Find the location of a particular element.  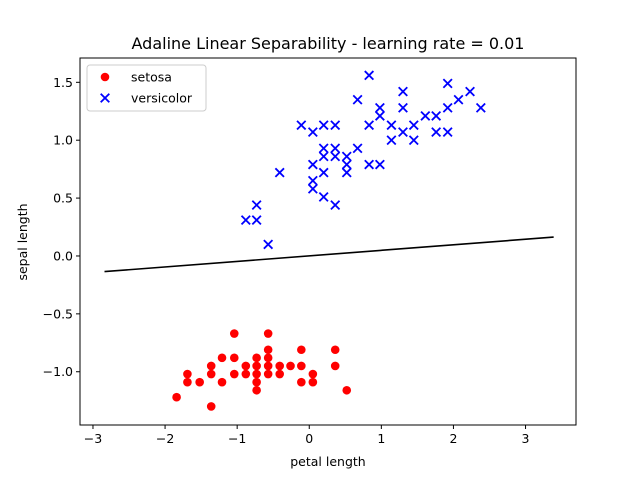

series-versicolor is located at coordinates (363, 160).